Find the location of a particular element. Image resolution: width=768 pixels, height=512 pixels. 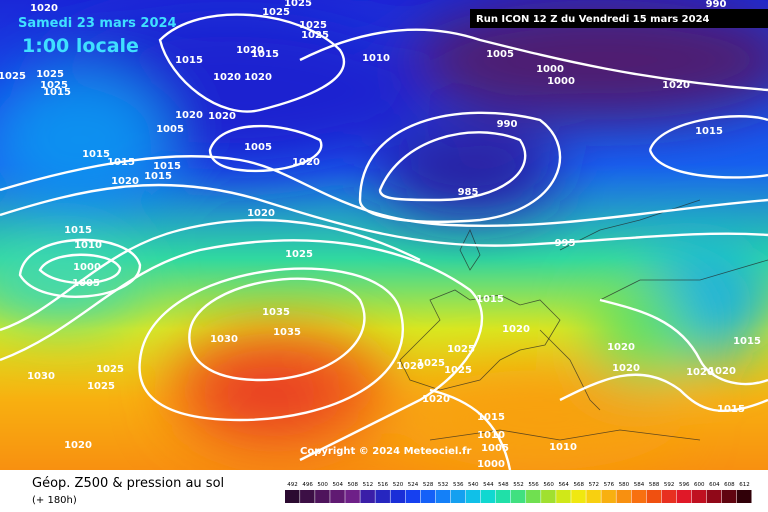

legend-level: 592 is located at coordinates (669, 485).